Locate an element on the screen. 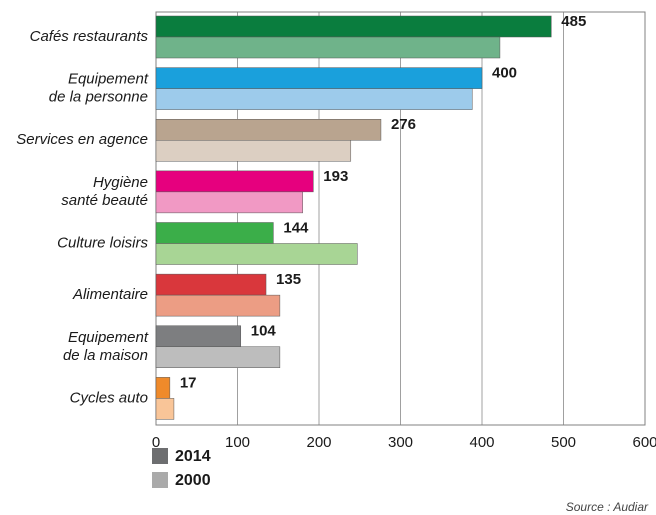 This screenshot has width=656, height=515. category-label: Culture loisirs is located at coordinates (102, 242).